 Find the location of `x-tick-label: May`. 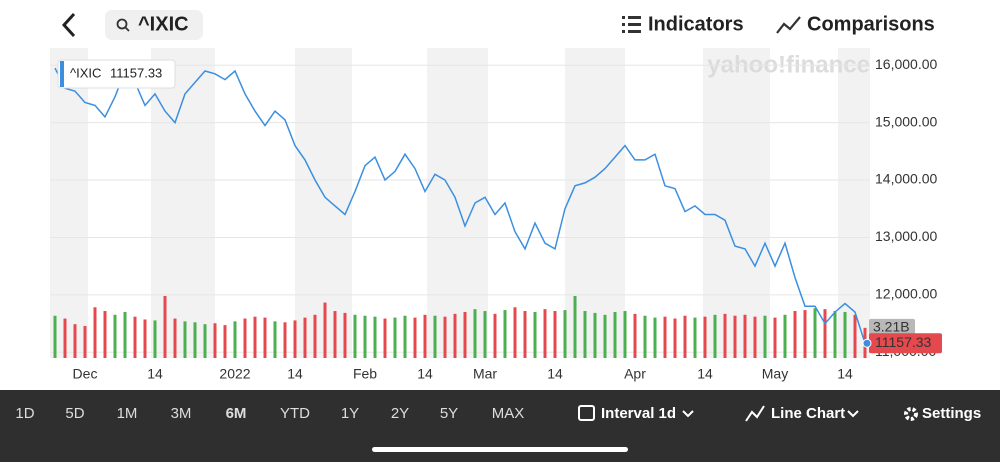

x-tick-label: May is located at coordinates (775, 374).